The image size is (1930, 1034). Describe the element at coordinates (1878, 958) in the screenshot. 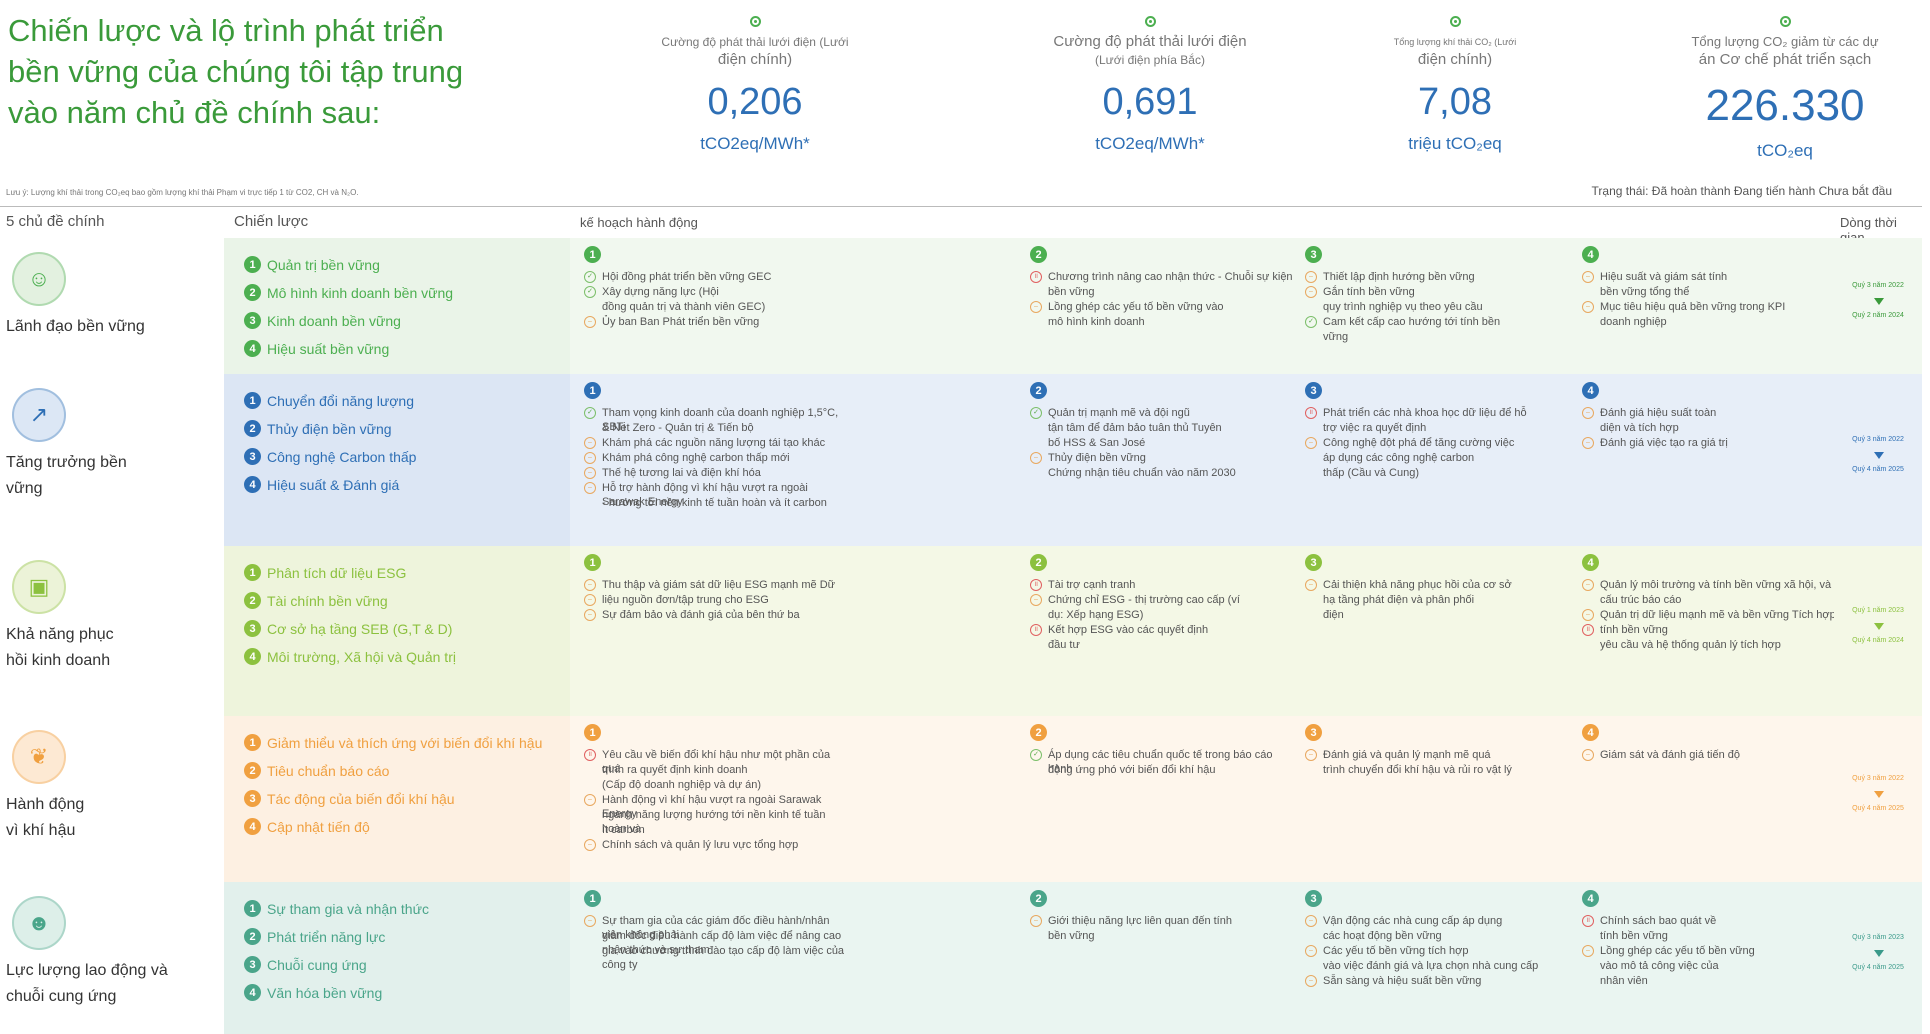

I see `timeline-cell: Quý 3 năm 2023 Quý 4 năm 2025` at that location.